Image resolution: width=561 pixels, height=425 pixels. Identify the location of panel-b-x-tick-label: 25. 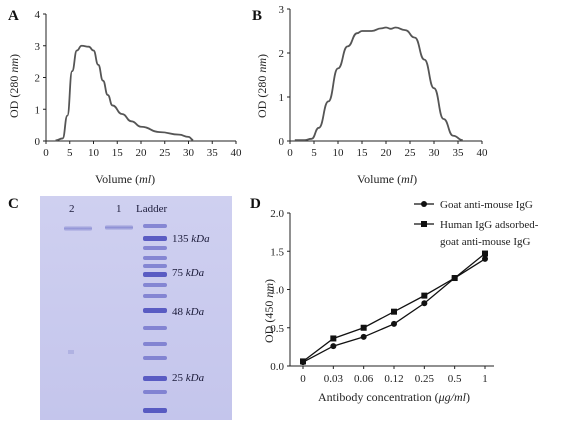
(411, 153).